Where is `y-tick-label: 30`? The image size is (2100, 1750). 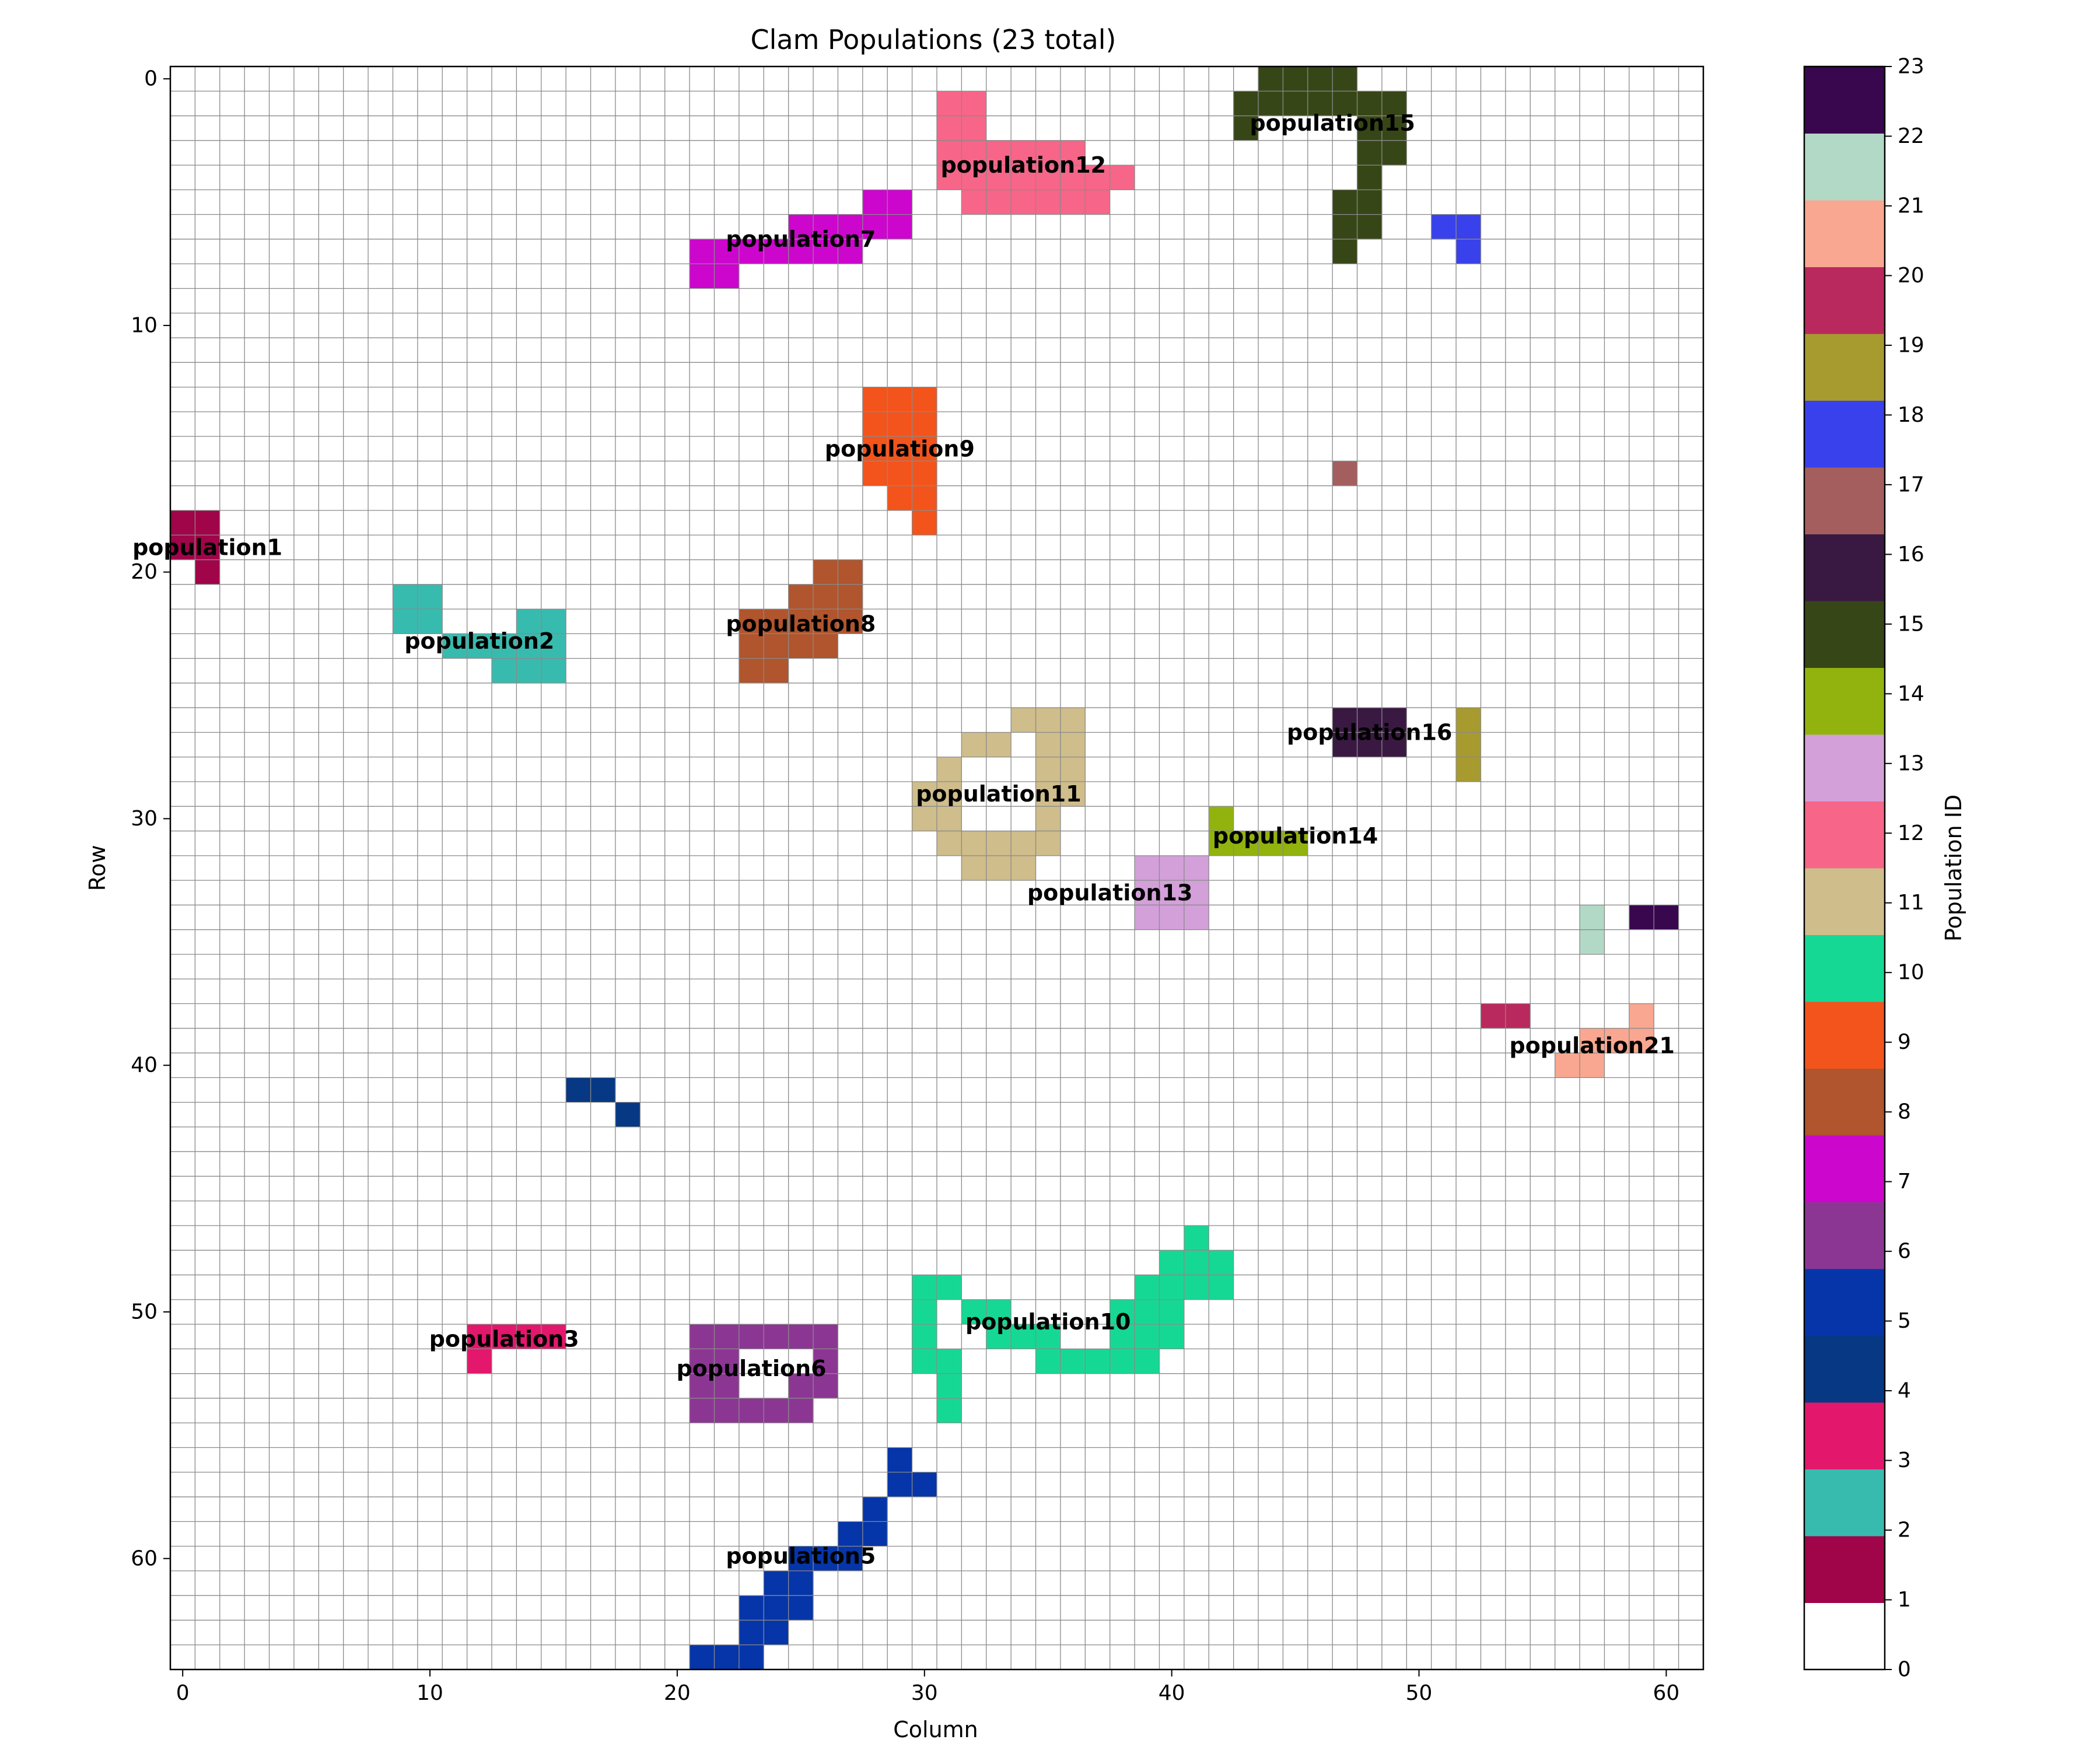 y-tick-label: 30 is located at coordinates (144, 819).